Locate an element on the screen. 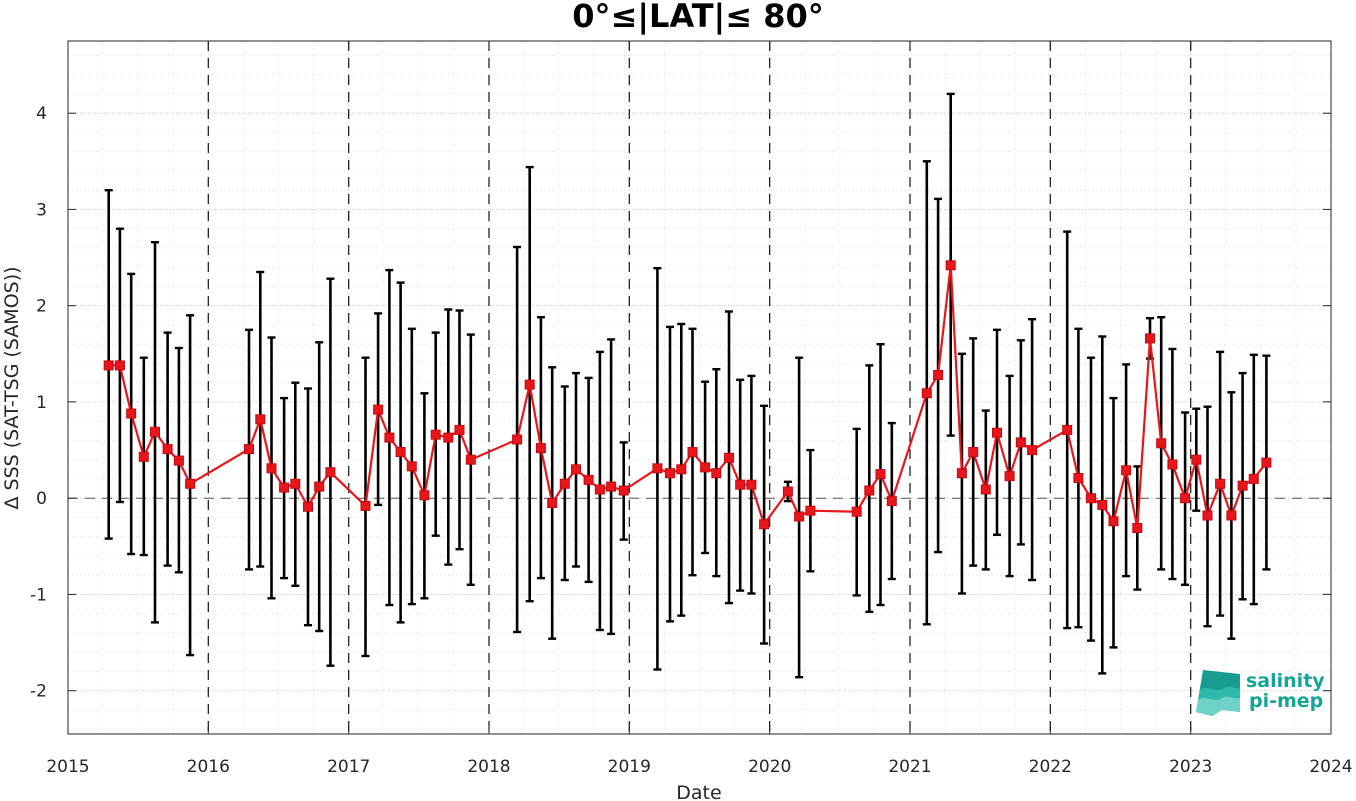 The image size is (1356, 801). x-tick-label: 2018 is located at coordinates (488, 767).